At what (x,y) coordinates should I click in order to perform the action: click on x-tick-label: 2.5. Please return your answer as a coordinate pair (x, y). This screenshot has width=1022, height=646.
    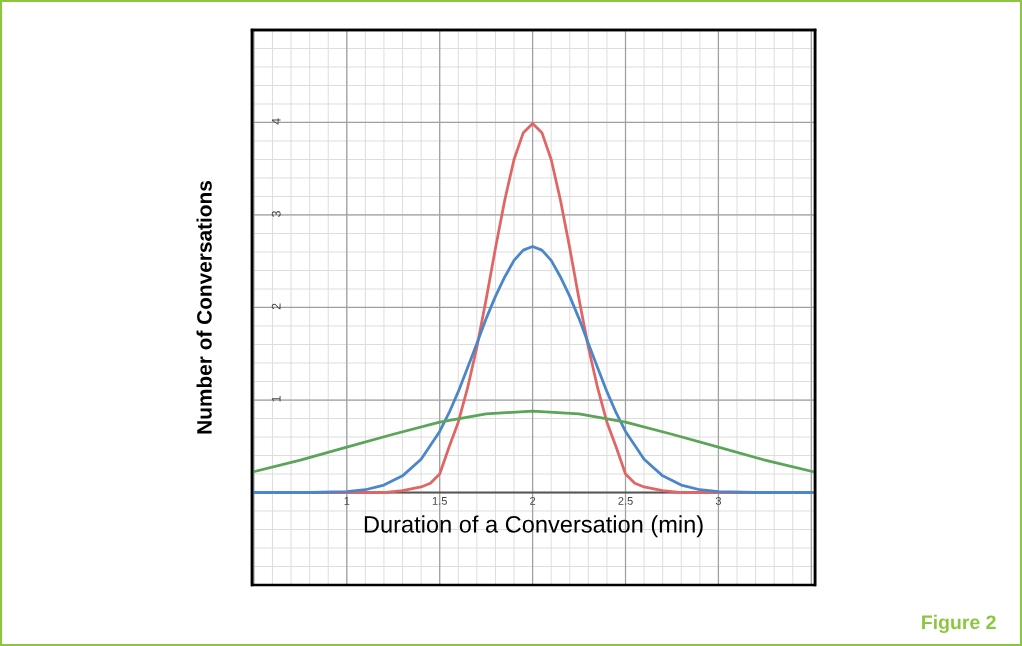
    Looking at the image, I should click on (625, 500).